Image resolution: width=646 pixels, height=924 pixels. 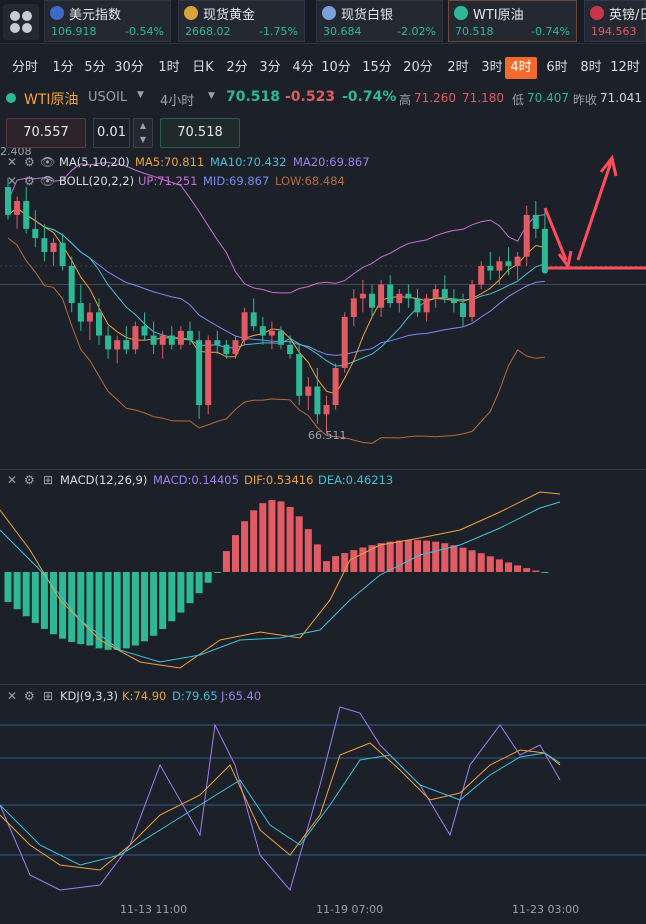 I want to click on settings-boll-icon: ⚙, so click(x=29, y=181).